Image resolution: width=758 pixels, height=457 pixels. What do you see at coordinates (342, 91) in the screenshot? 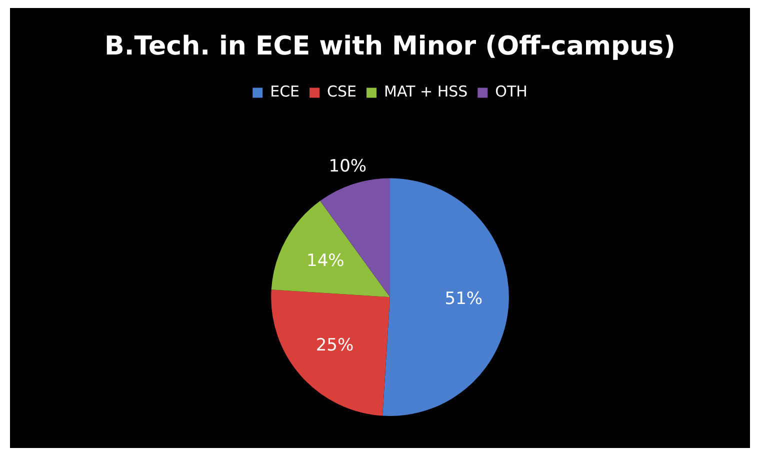
I see `legend-label: CSE` at bounding box center [342, 91].